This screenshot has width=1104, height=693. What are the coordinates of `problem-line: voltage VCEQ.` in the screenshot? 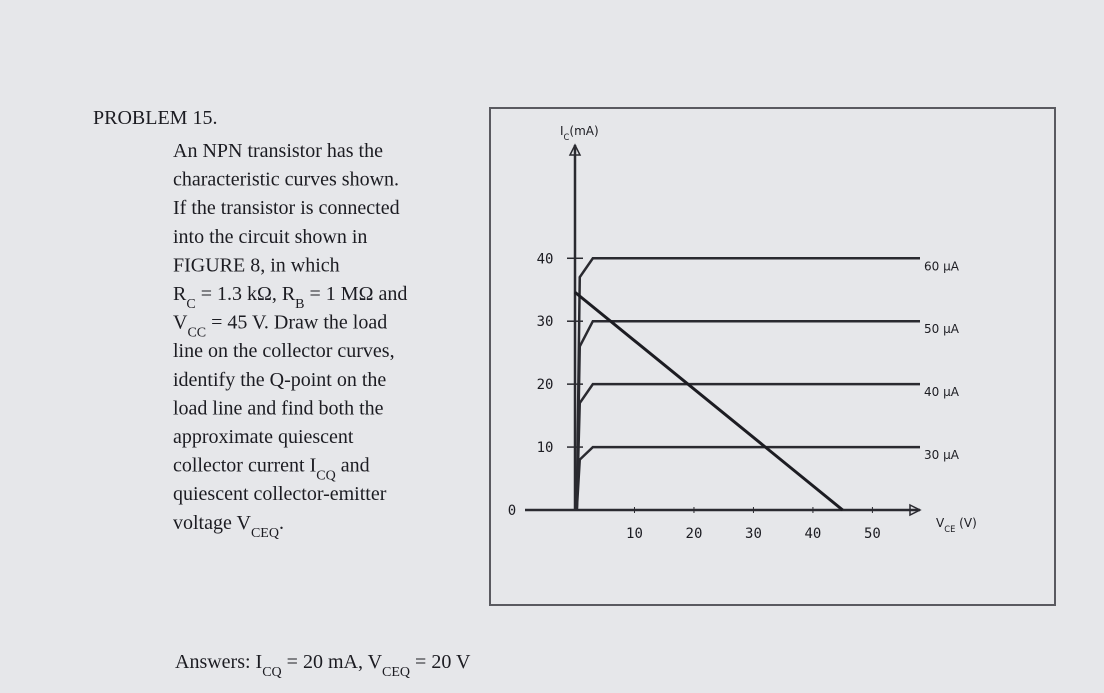 It's located at (228, 526).